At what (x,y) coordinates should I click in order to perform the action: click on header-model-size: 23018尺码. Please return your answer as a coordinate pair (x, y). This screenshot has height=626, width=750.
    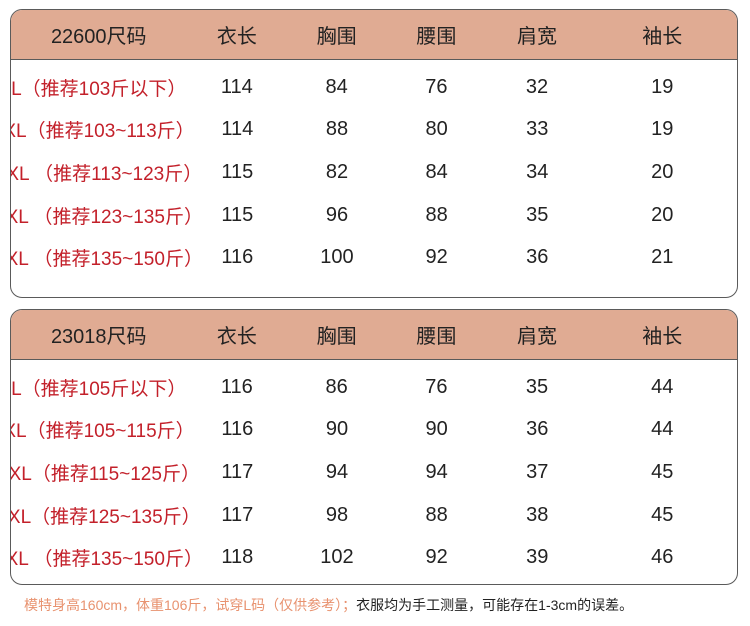
    Looking at the image, I should click on (98, 337).